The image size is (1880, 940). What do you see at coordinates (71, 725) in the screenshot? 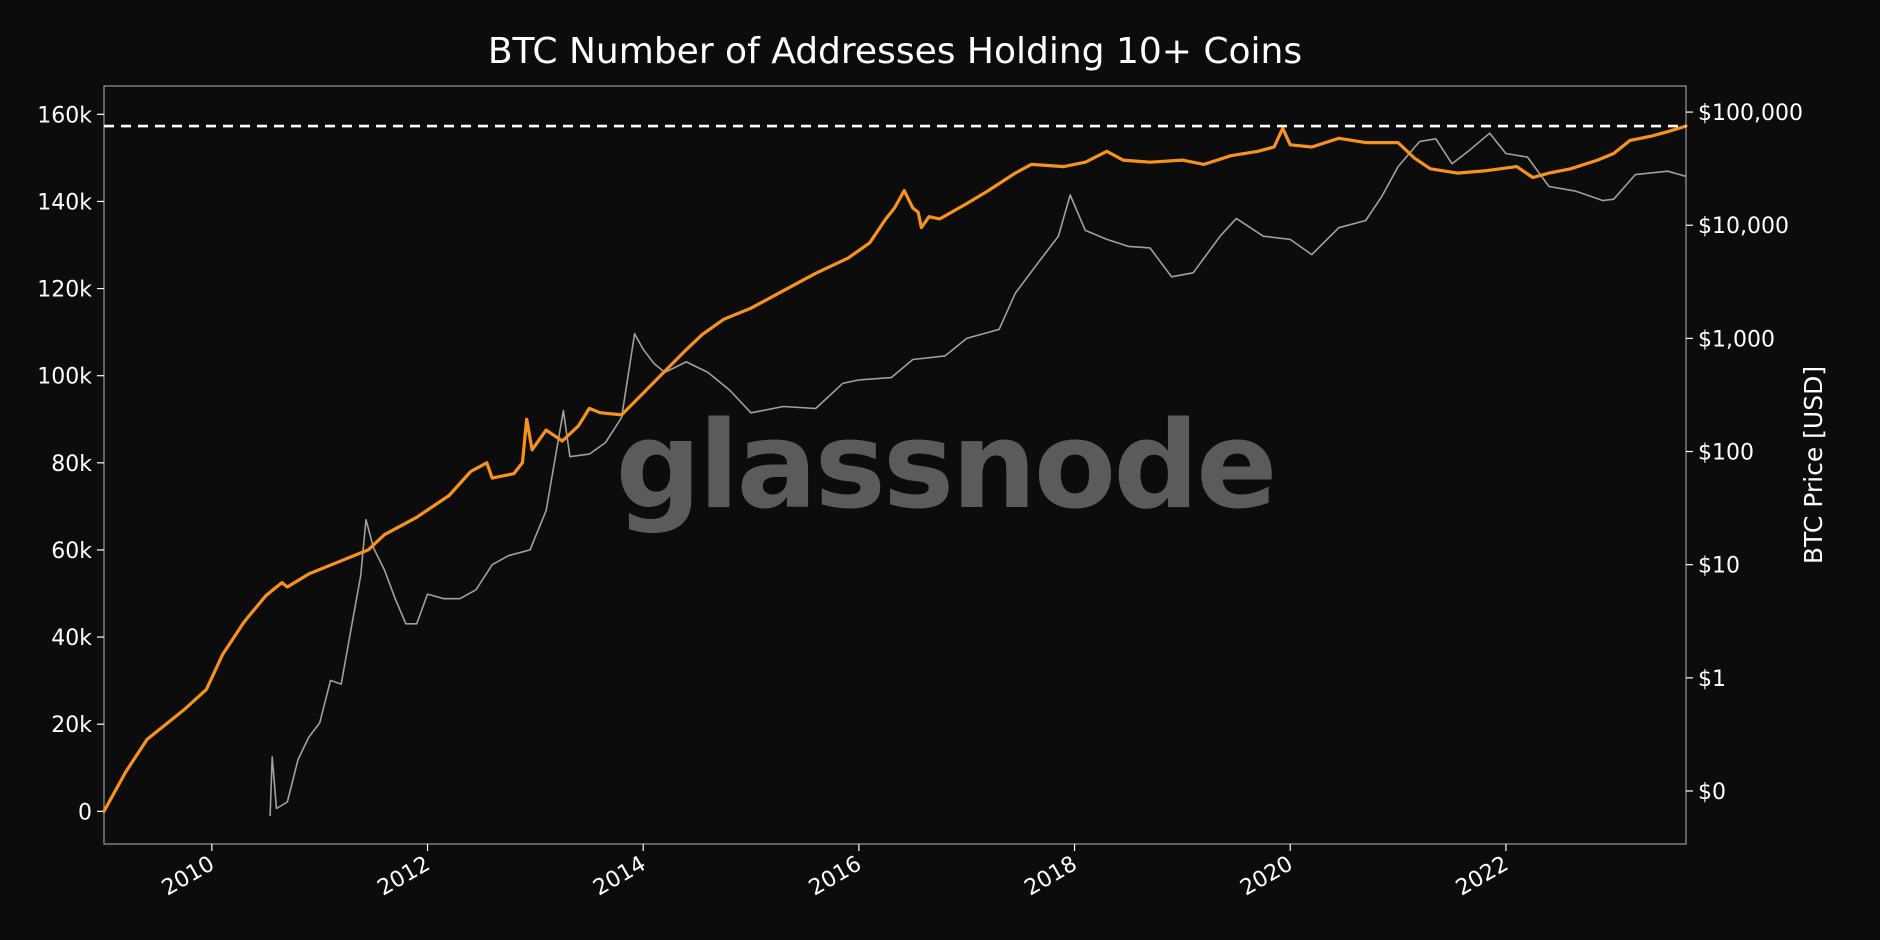
I see `y-left-tick-label: 20k` at bounding box center [71, 725].